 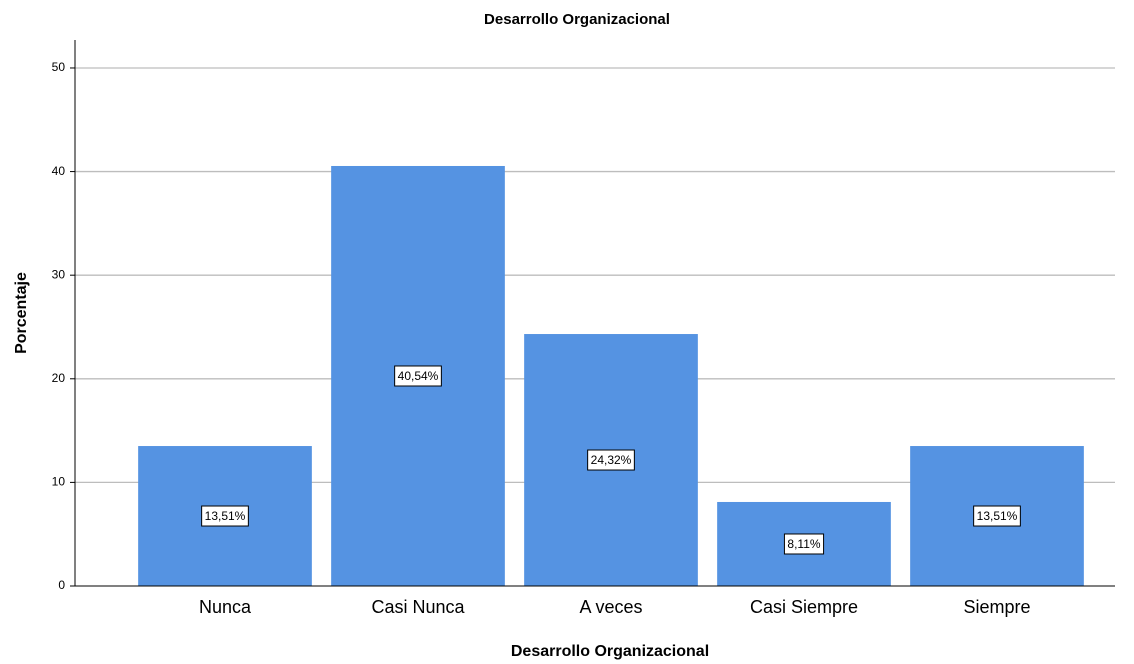 What do you see at coordinates (59, 482) in the screenshot?
I see `y-tick-label: 10` at bounding box center [59, 482].